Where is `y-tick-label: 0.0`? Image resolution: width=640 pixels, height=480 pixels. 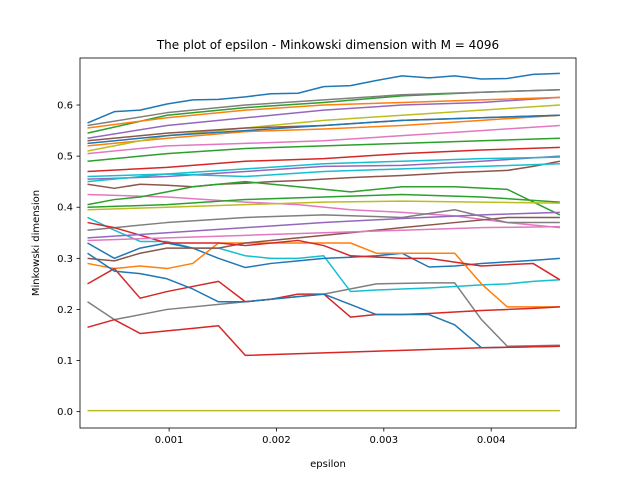
y-tick-label: 0.0 is located at coordinates (65, 412).